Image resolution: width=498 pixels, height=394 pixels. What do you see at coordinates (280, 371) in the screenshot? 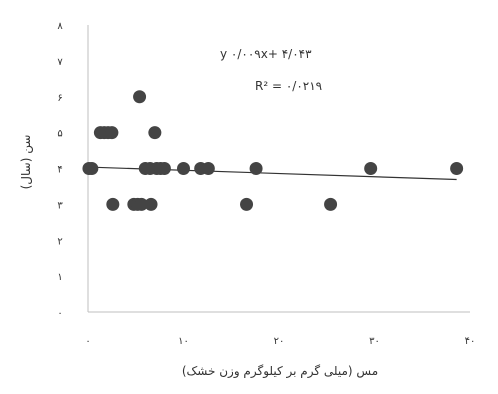
I see `x-axis-title: مس (میلی گرم بر کیلوگرم وزن خشک)` at bounding box center [280, 371].